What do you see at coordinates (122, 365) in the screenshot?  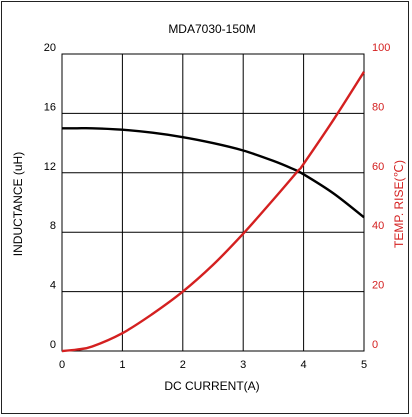 I see `x-tick-label: 1` at bounding box center [122, 365].